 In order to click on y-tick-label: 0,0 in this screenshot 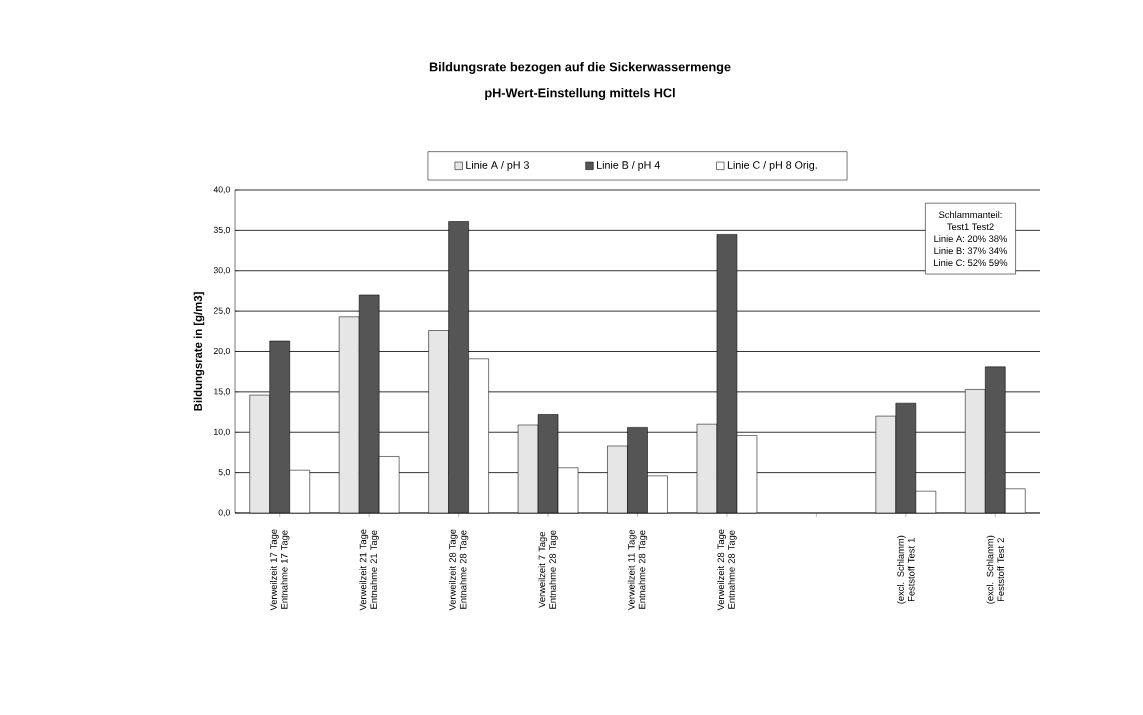, I will do `click(224, 513)`.